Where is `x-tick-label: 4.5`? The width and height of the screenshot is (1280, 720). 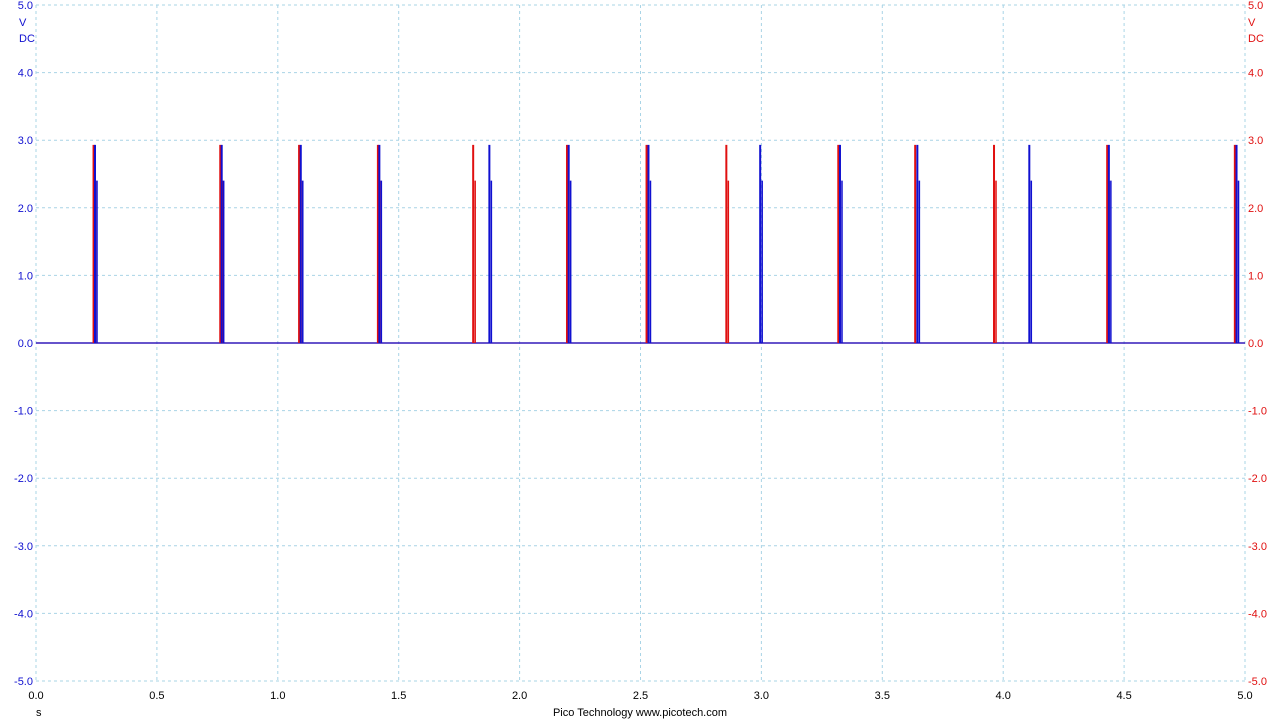 x-tick-label: 4.5 is located at coordinates (1123, 696).